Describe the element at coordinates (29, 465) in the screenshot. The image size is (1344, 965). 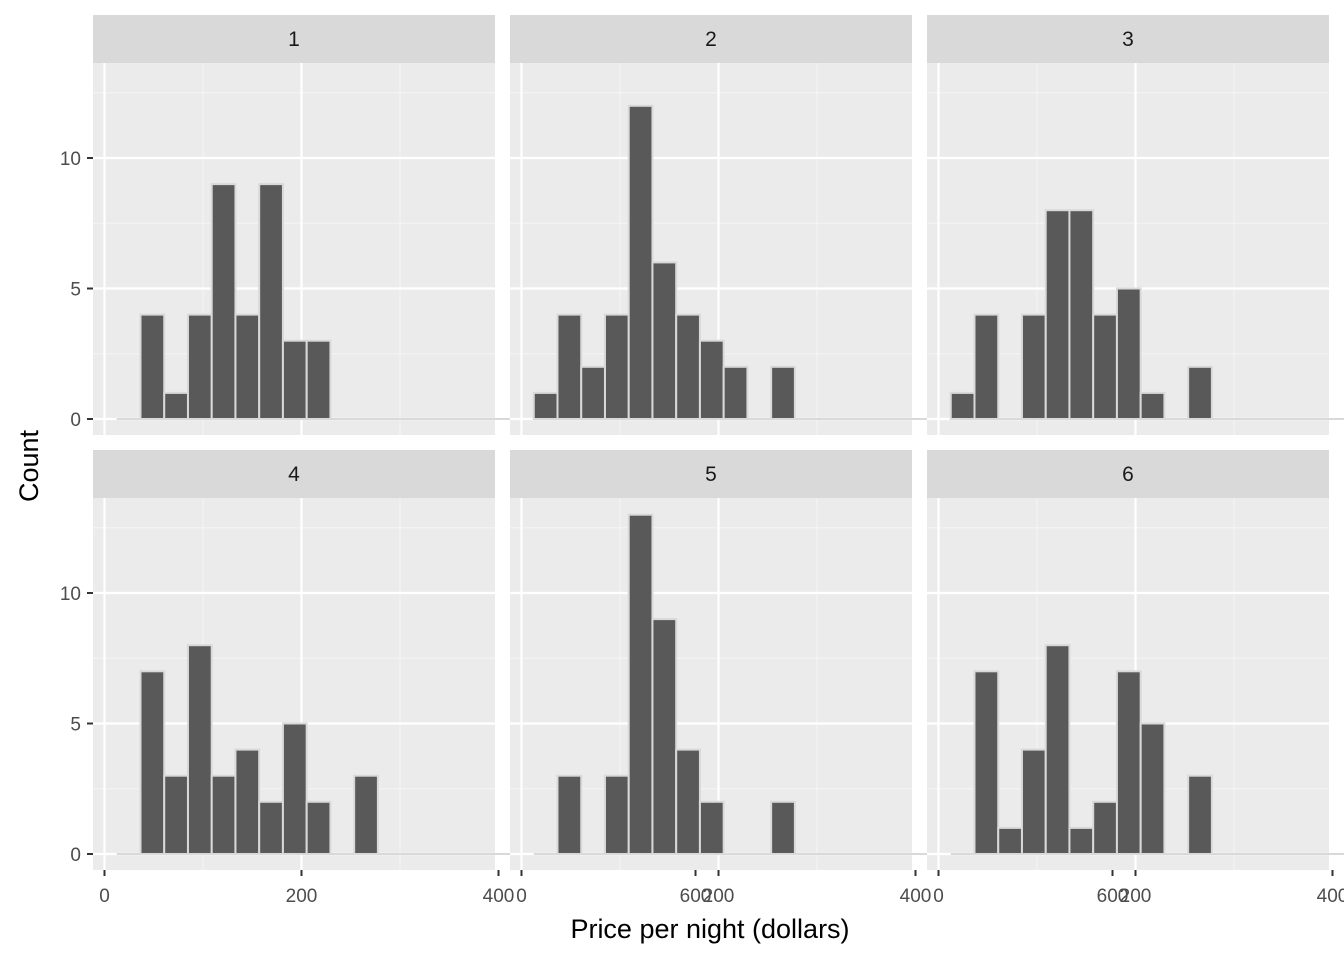
I see `y-axis-title: Count` at that location.